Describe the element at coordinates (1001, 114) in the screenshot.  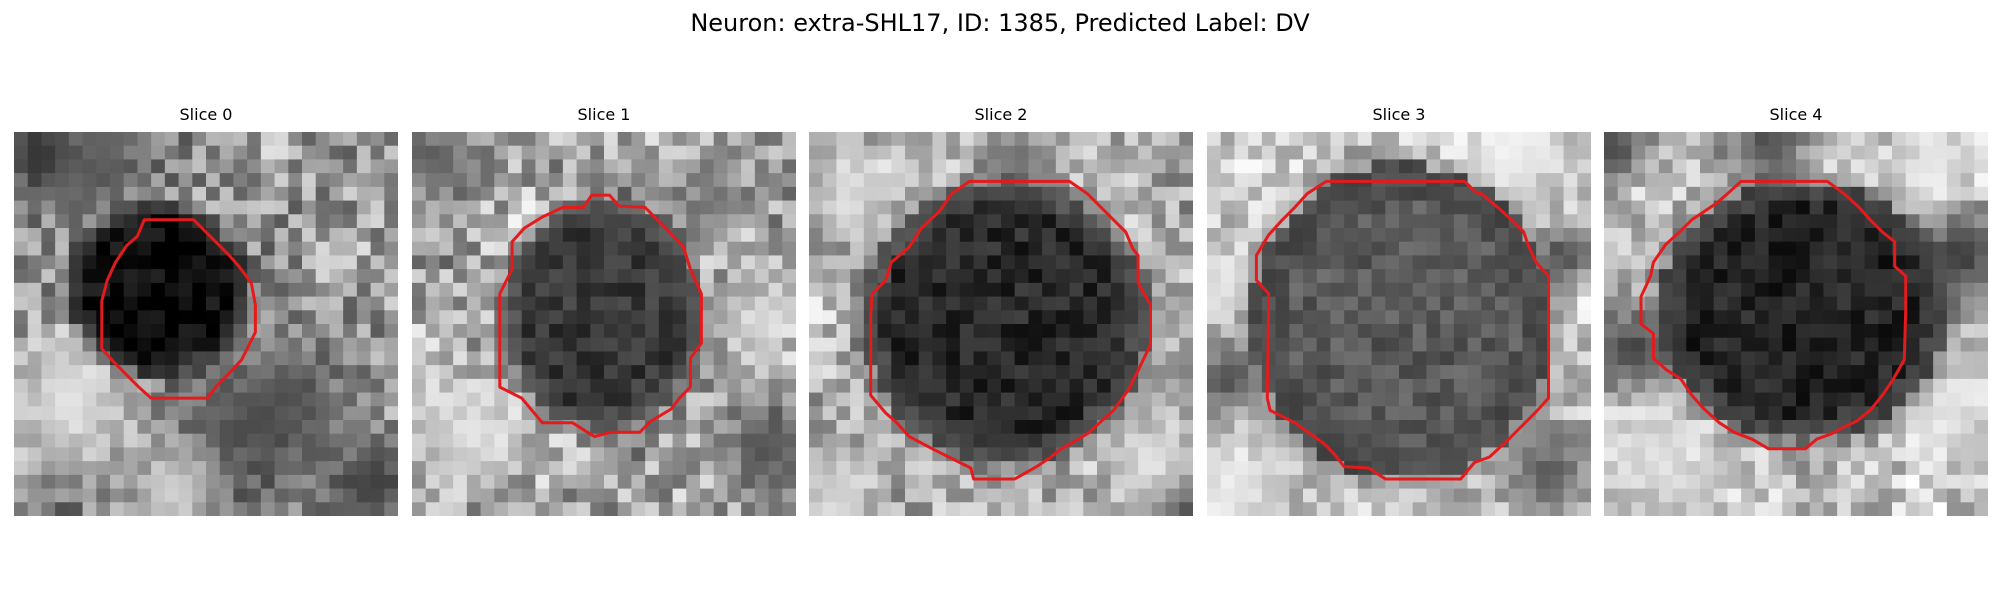
I see `slice-title-2: Slice 2` at that location.